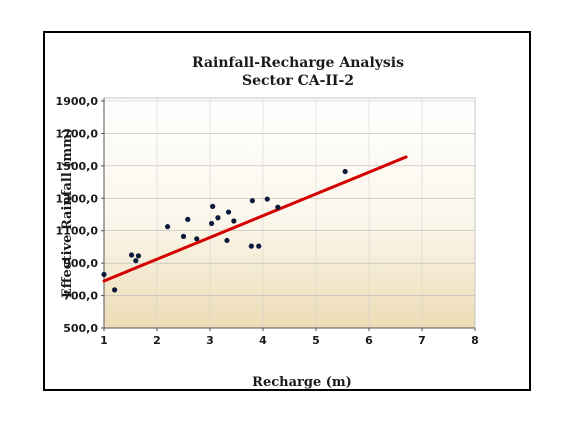  Describe the element at coordinates (298, 63) in the screenshot. I see `chart-title: Rainfall-Recharge Analysis` at that location.